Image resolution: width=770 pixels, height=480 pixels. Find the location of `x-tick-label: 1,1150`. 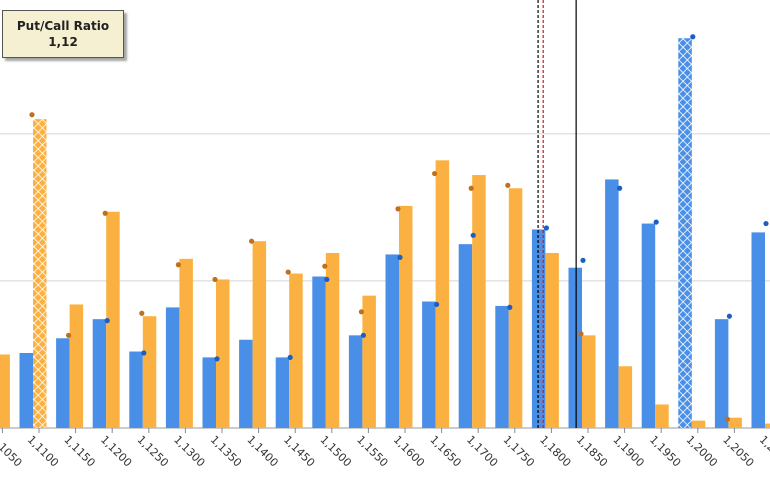

x-tick-label: 1,1150 is located at coordinates (79, 451).